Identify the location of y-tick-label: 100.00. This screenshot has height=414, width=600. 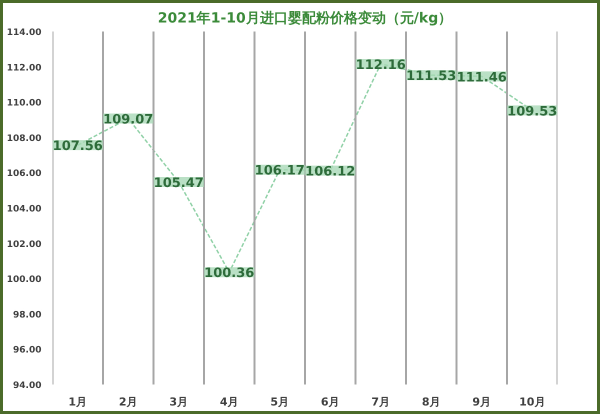
(24, 280).